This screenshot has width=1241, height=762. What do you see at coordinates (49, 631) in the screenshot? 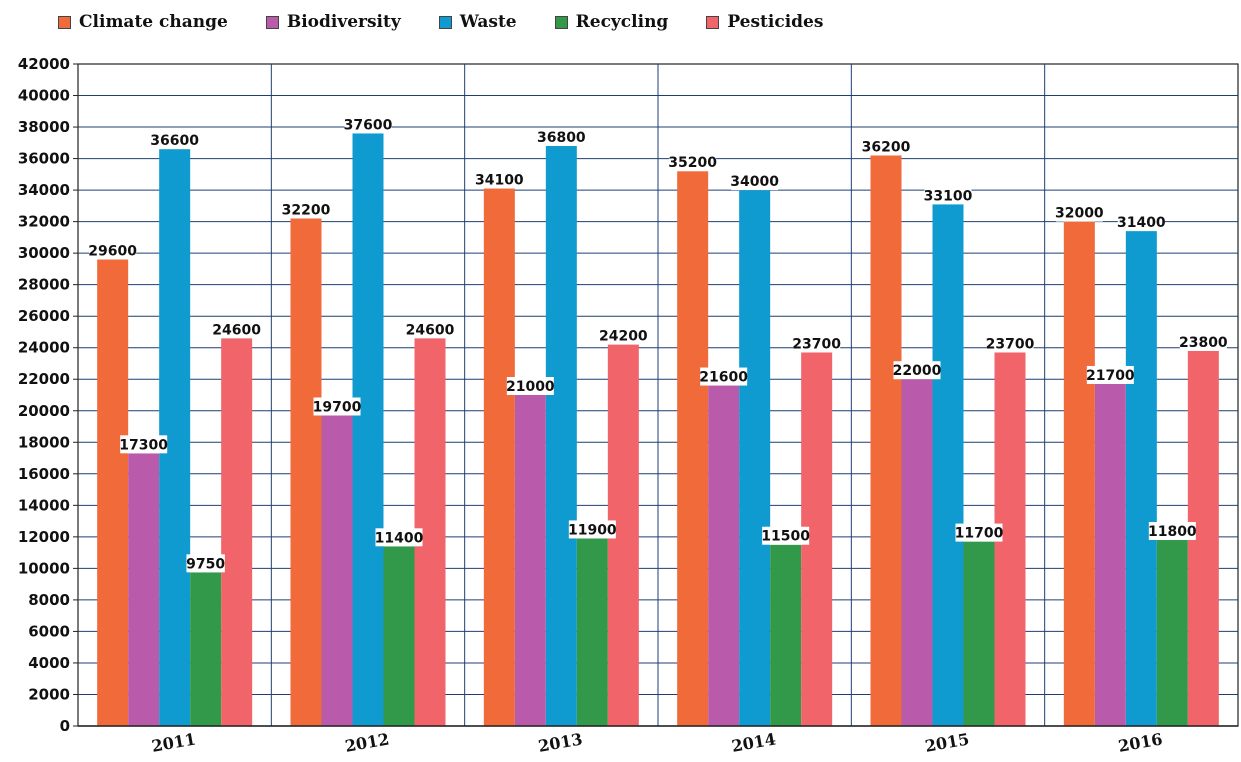
I see `y-tick-label: 6000` at bounding box center [49, 631].